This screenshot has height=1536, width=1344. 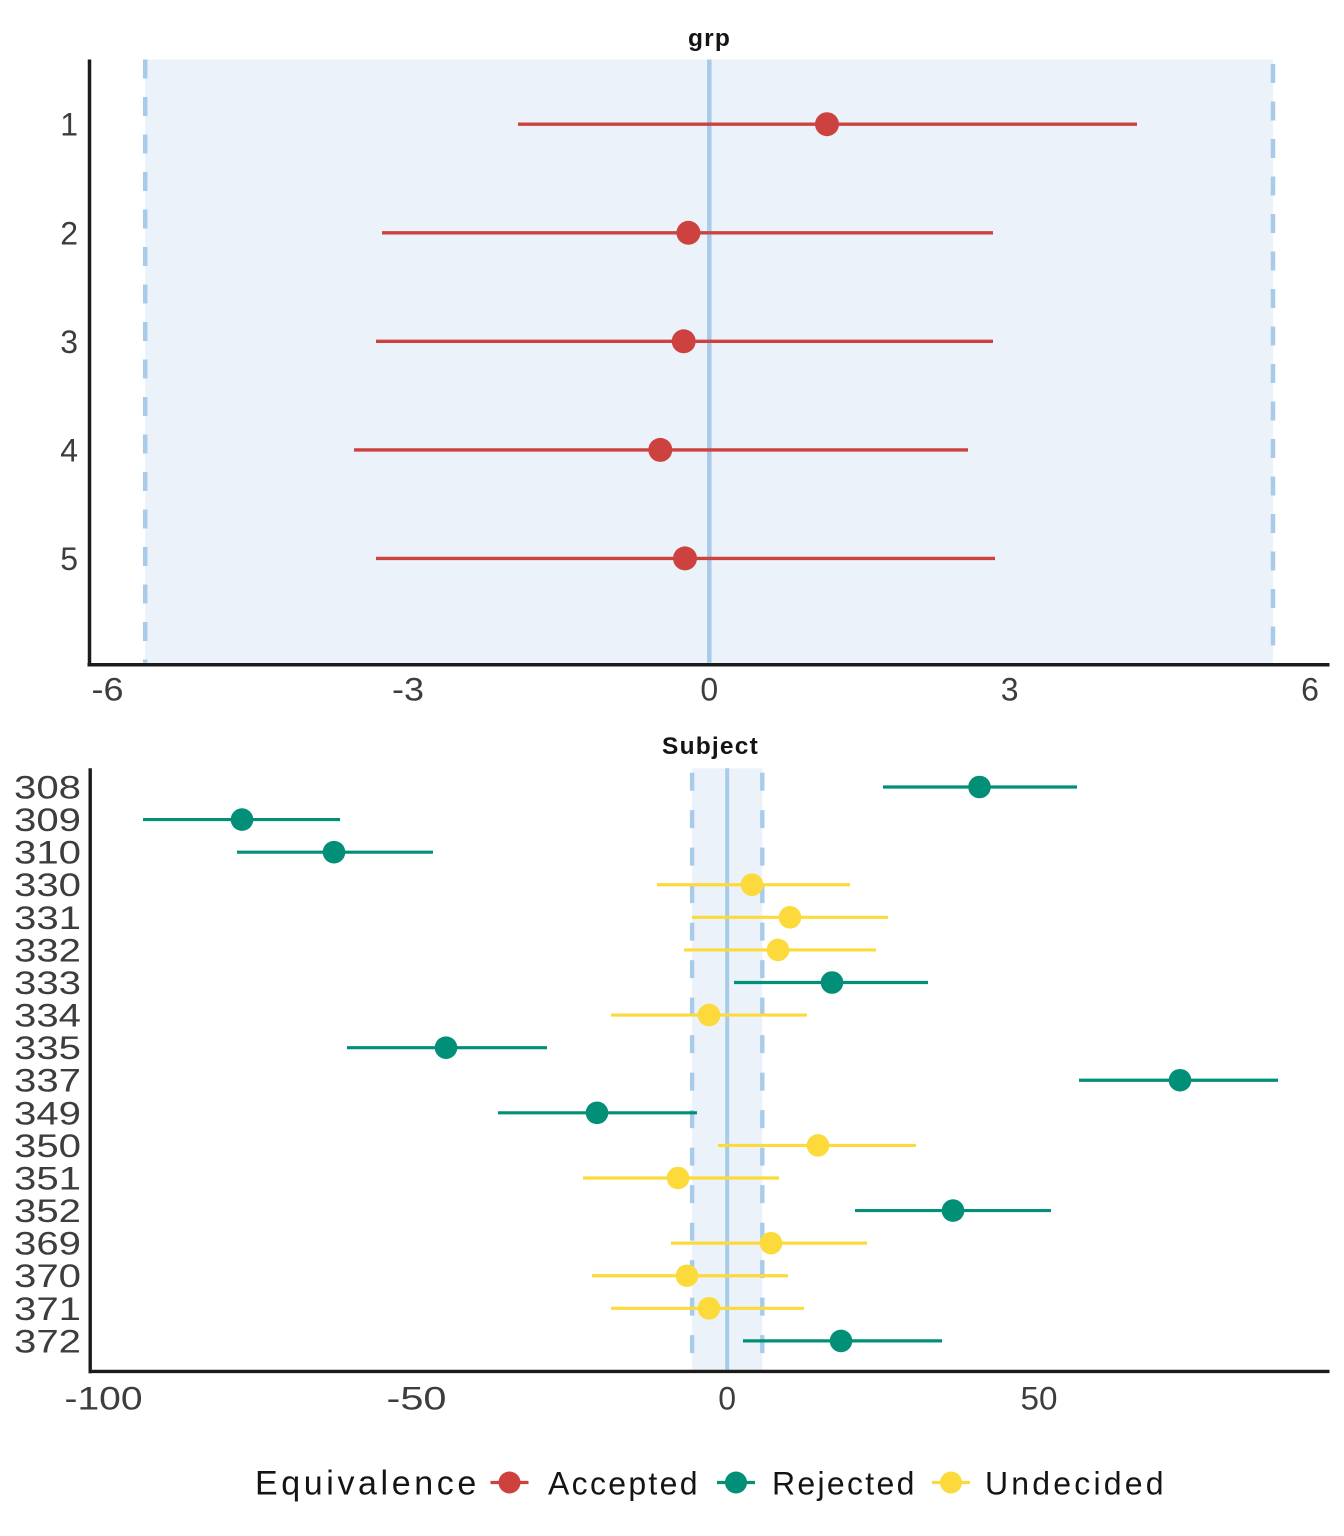 I want to click on svg-text: 352, so click(x=47, y=1211).